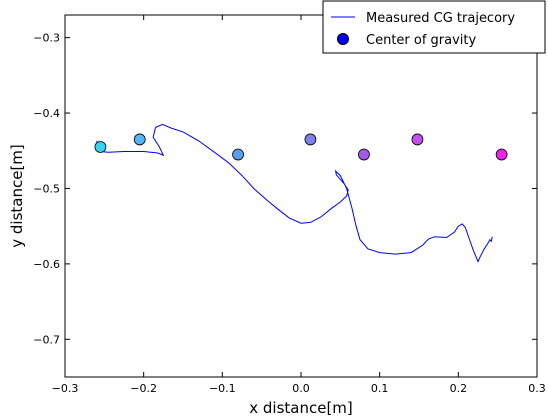 The image size is (548, 419). I want to click on legend: Measured CG trajecory Center of gravity, so click(434, 27).